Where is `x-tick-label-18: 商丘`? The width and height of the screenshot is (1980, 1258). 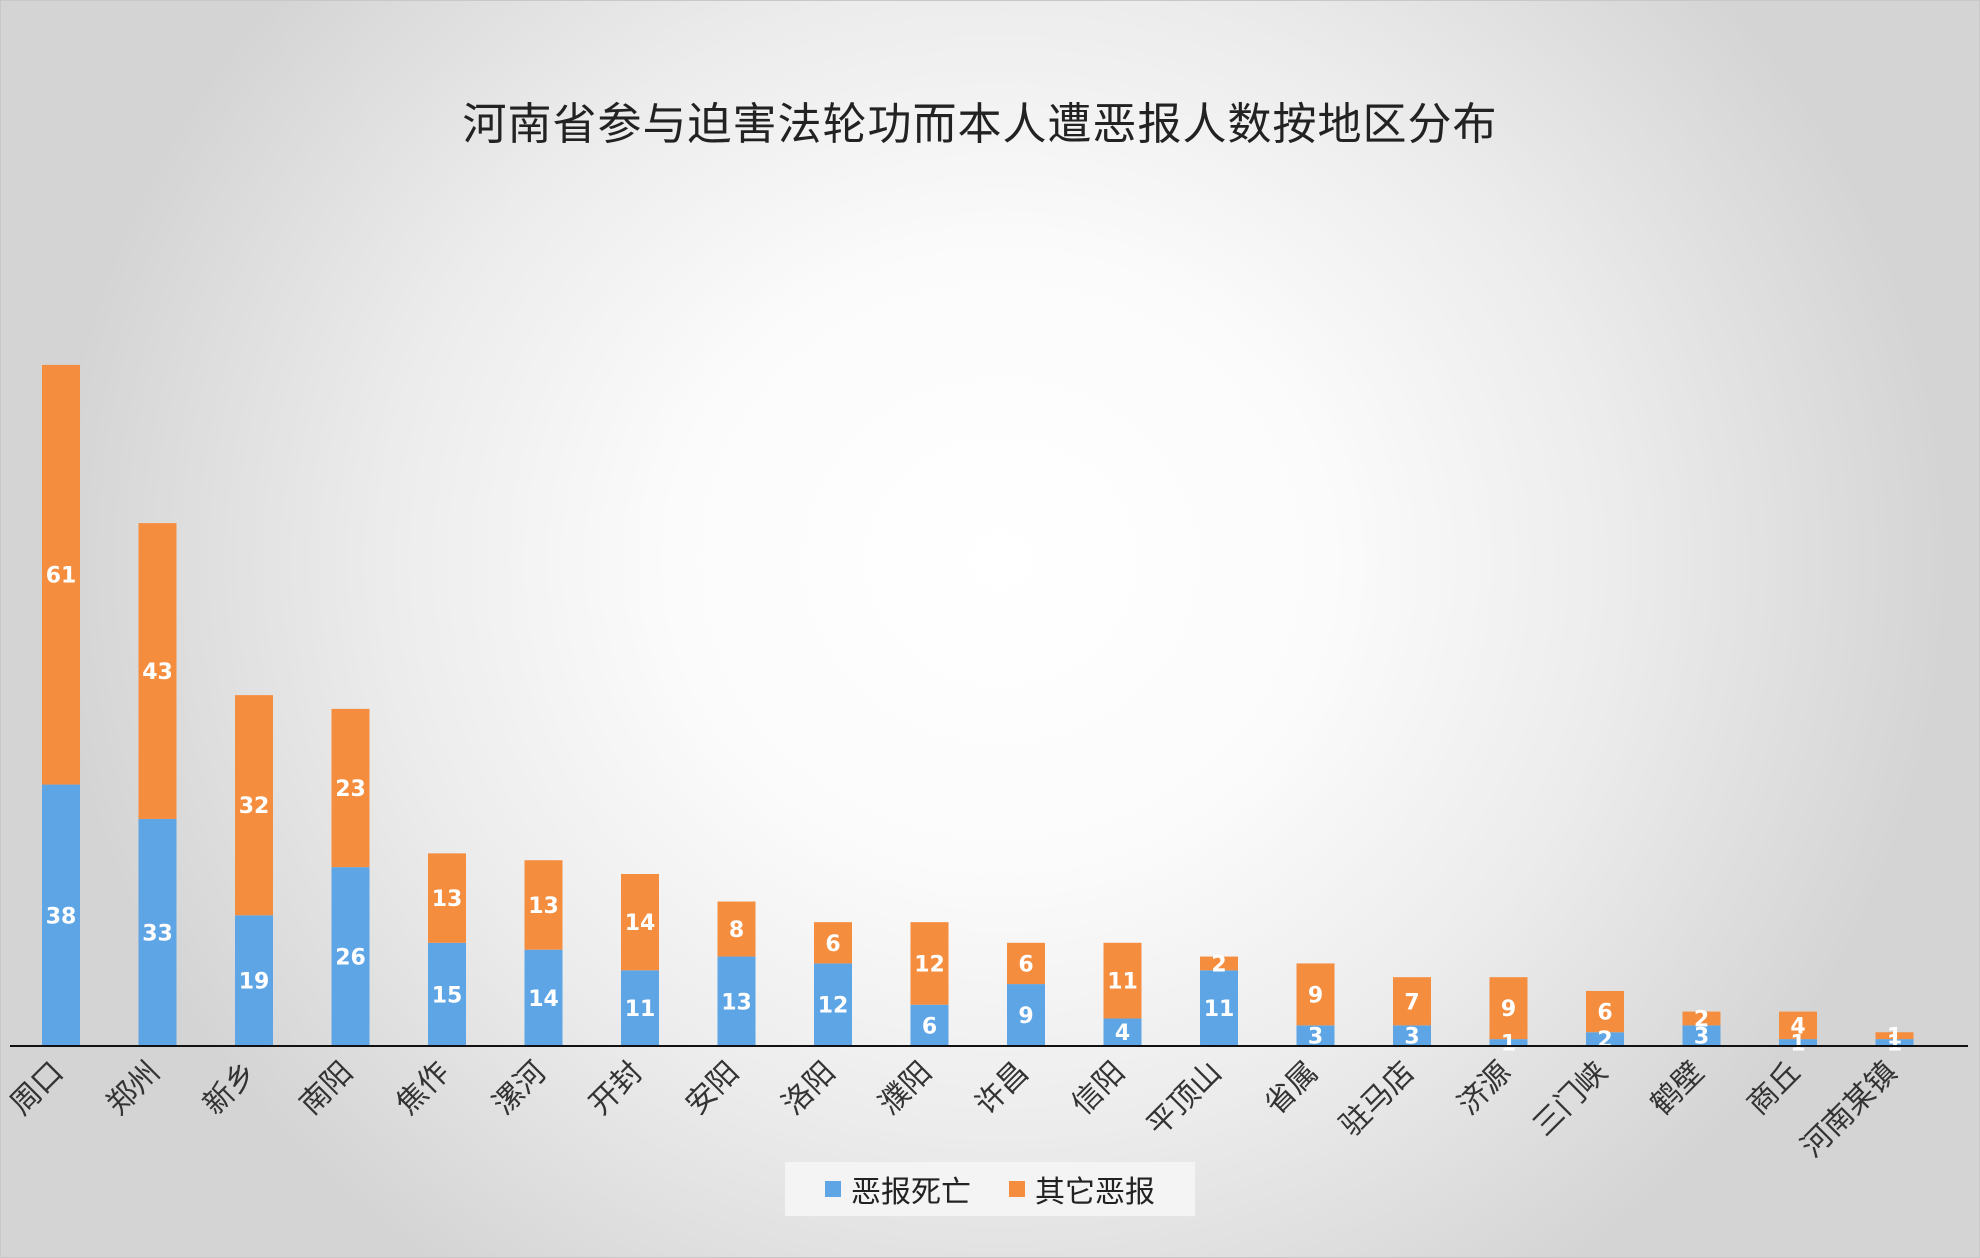
x-tick-label-18: 商丘 is located at coordinates (1773, 1088).